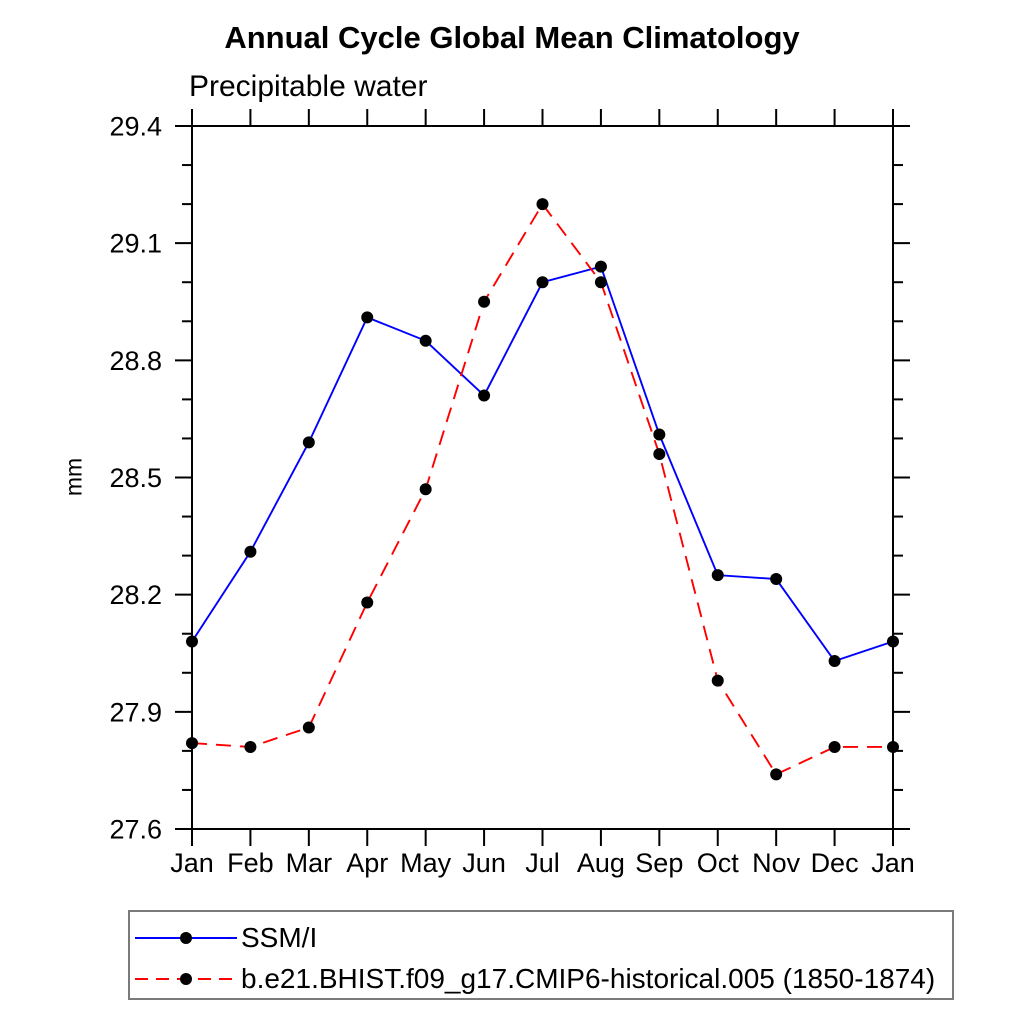 The image size is (1024, 1024). Describe the element at coordinates (309, 863) in the screenshot. I see `x-tick-label: Mar` at that location.